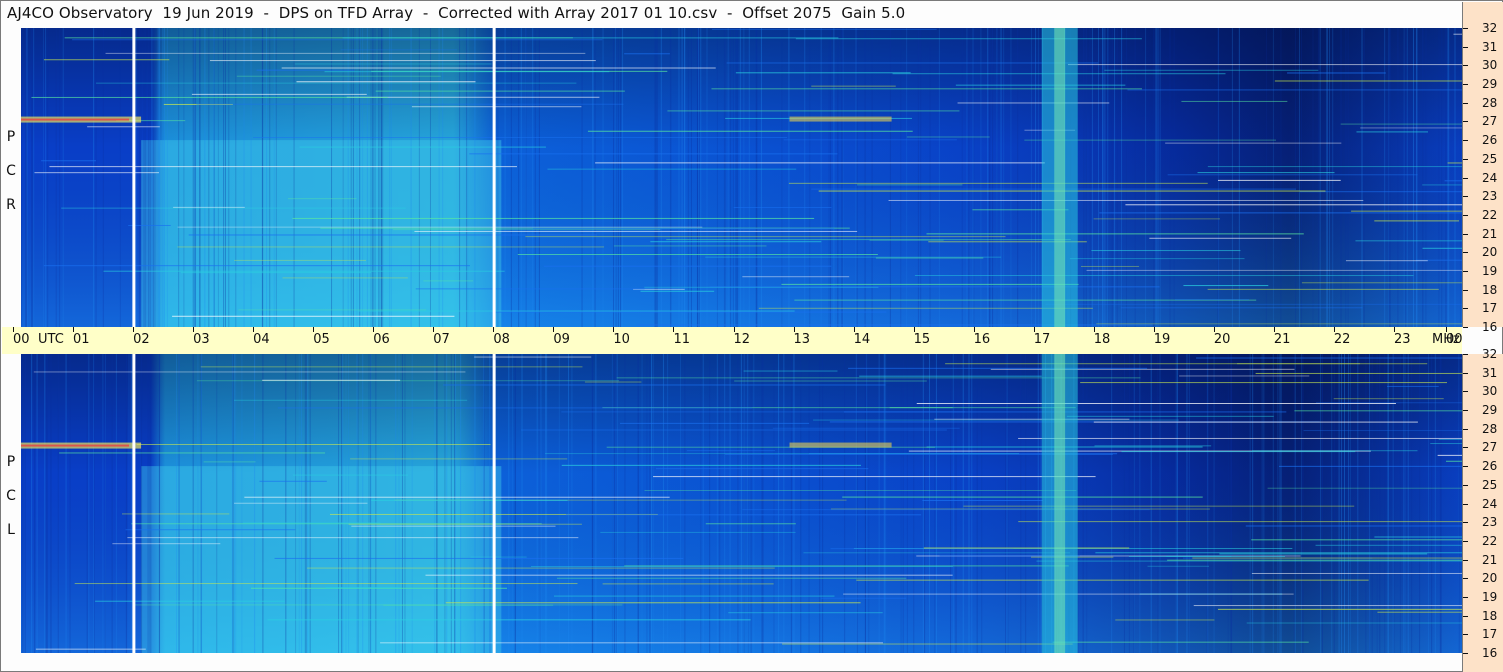 This screenshot has height=672, width=1503. Describe the element at coordinates (1402, 337) in the screenshot. I see `time-tick-label: 23` at that location.